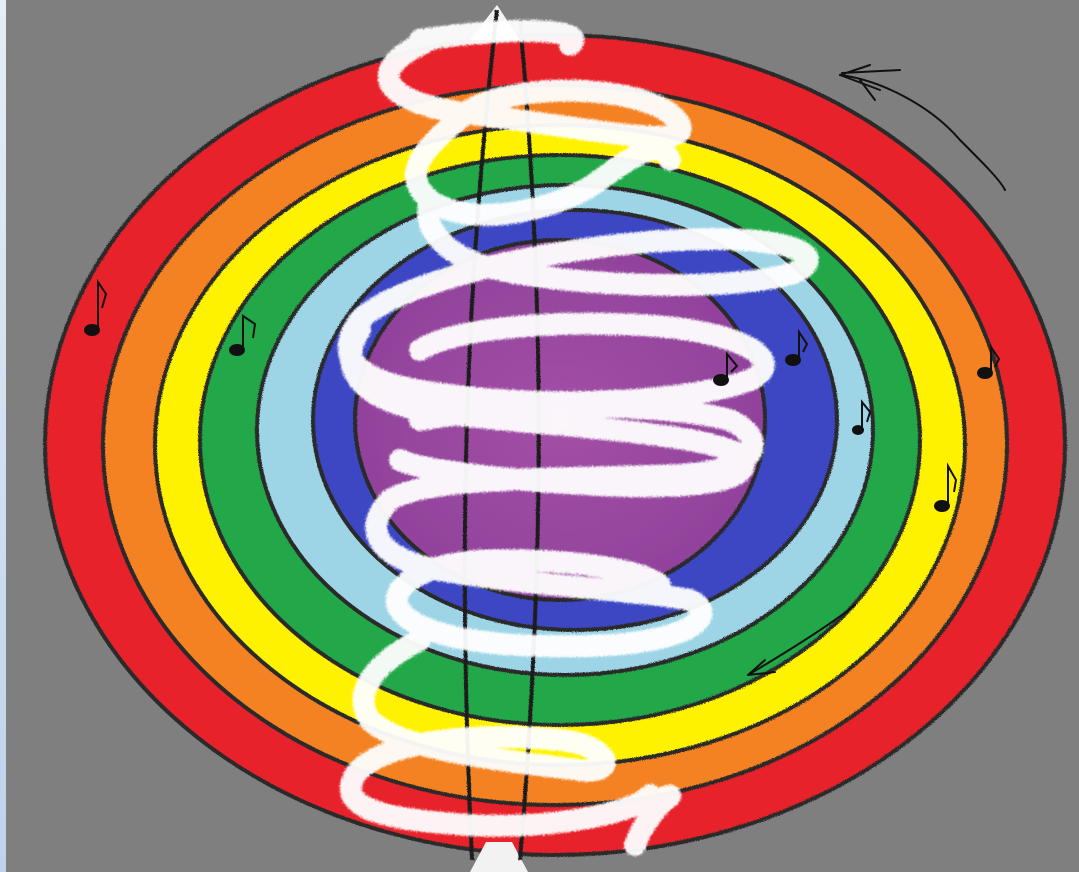 The image size is (1079, 872). Describe the element at coordinates (3, 436) in the screenshot. I see `left-frame-edge` at that location.